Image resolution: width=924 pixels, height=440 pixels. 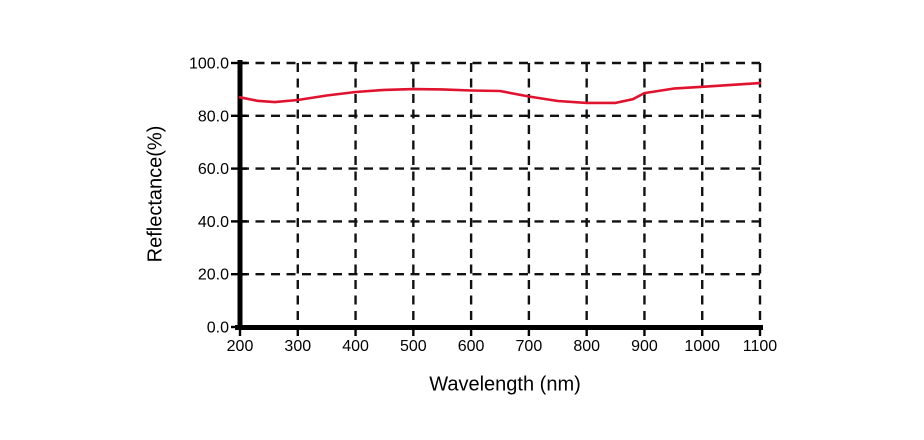 What do you see at coordinates (213, 116) in the screenshot?
I see `y-tick-label: 80.0` at bounding box center [213, 116].